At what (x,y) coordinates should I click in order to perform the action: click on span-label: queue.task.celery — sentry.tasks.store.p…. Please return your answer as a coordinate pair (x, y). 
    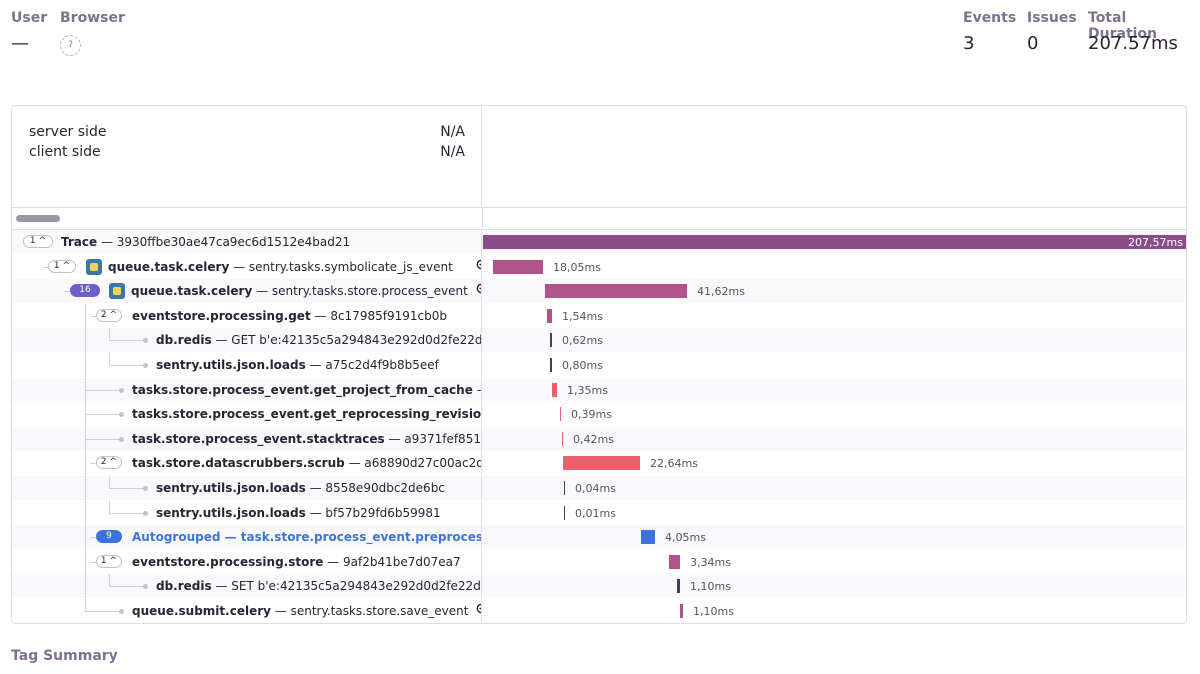
    Looking at the image, I should click on (299, 291).